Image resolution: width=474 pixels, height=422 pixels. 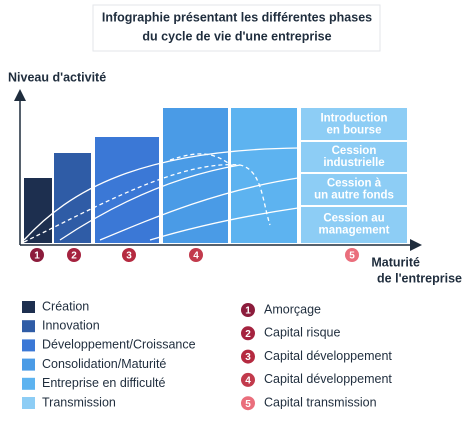 What do you see at coordinates (354, 231) in the screenshot?
I see `exit-label: management` at bounding box center [354, 231].